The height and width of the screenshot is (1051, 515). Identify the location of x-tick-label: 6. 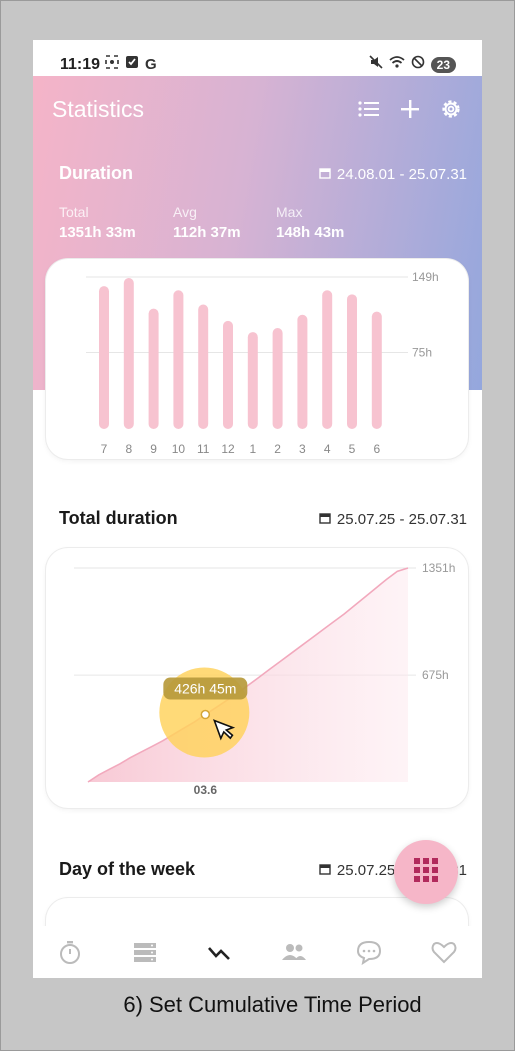
(376, 449).